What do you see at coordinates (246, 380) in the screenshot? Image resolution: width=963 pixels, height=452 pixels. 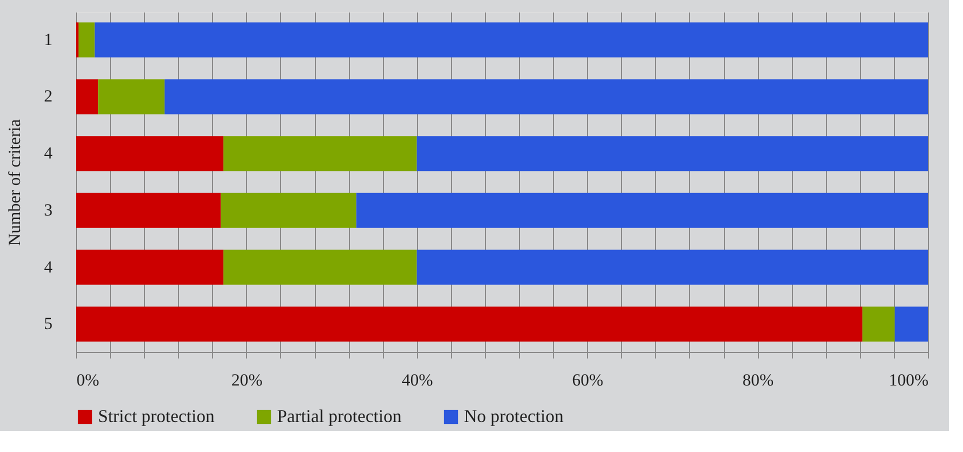 I see `x-tick-label: 20%` at bounding box center [246, 380].